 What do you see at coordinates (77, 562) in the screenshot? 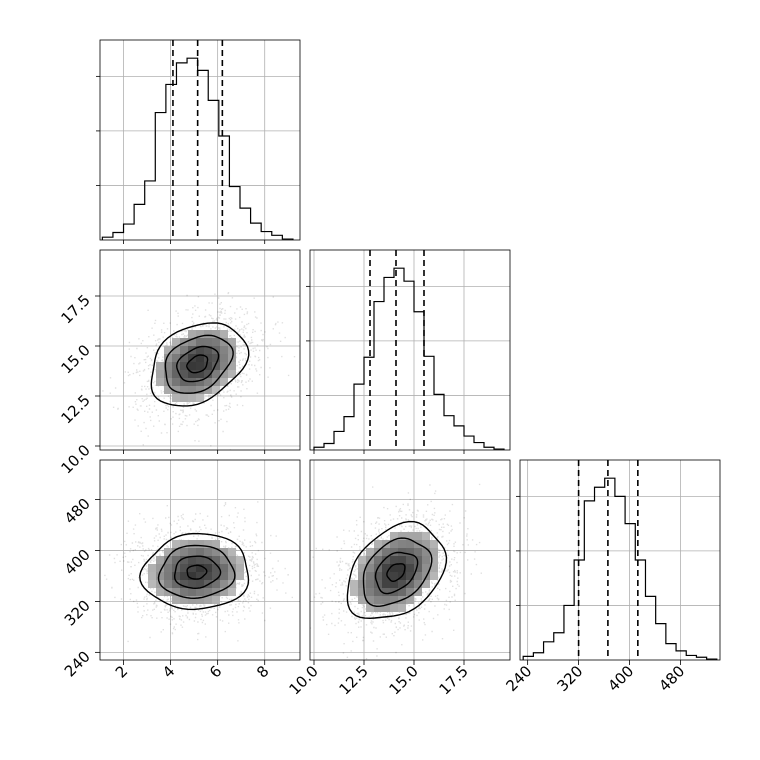
I see `y-tick-label: 400` at bounding box center [77, 562].